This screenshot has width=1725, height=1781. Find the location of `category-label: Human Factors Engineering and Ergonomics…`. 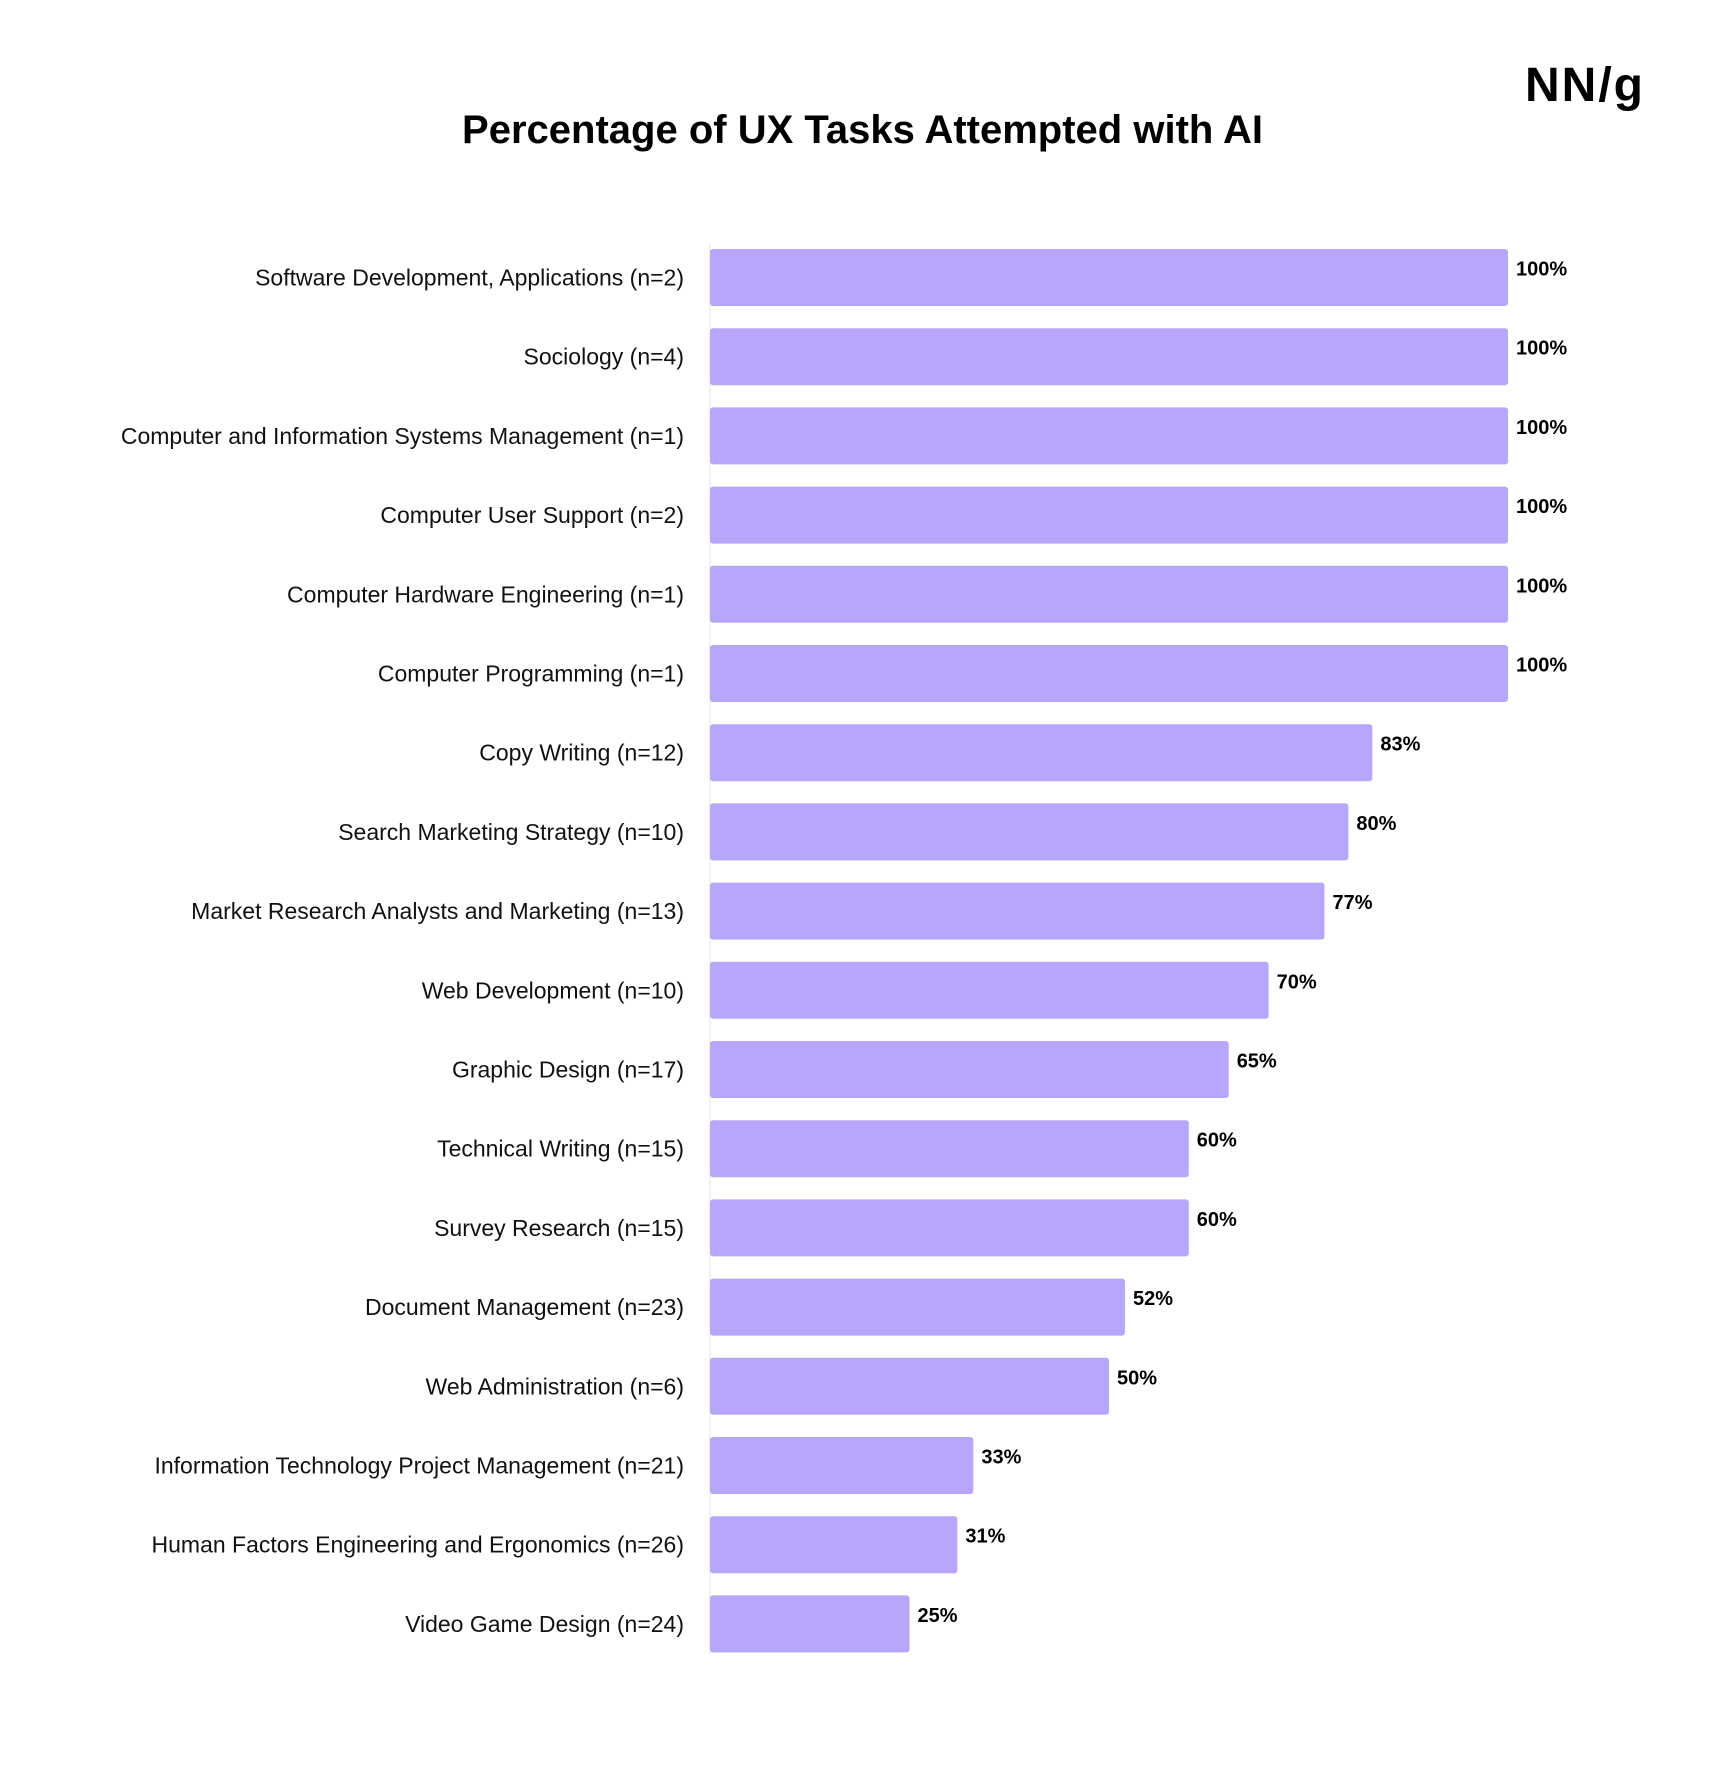

category-label: Human Factors Engineering and Ergonomics… is located at coordinates (418, 1545).